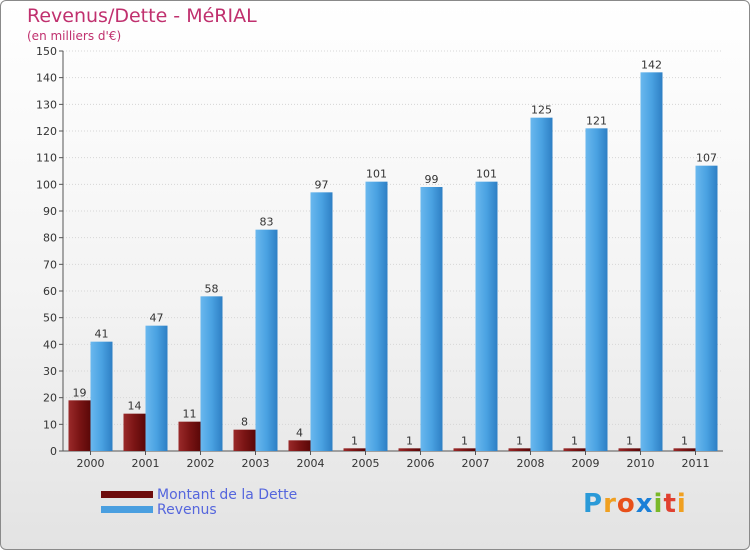  What do you see at coordinates (626, 504) in the screenshot?
I see `logo-letter: o` at bounding box center [626, 504].